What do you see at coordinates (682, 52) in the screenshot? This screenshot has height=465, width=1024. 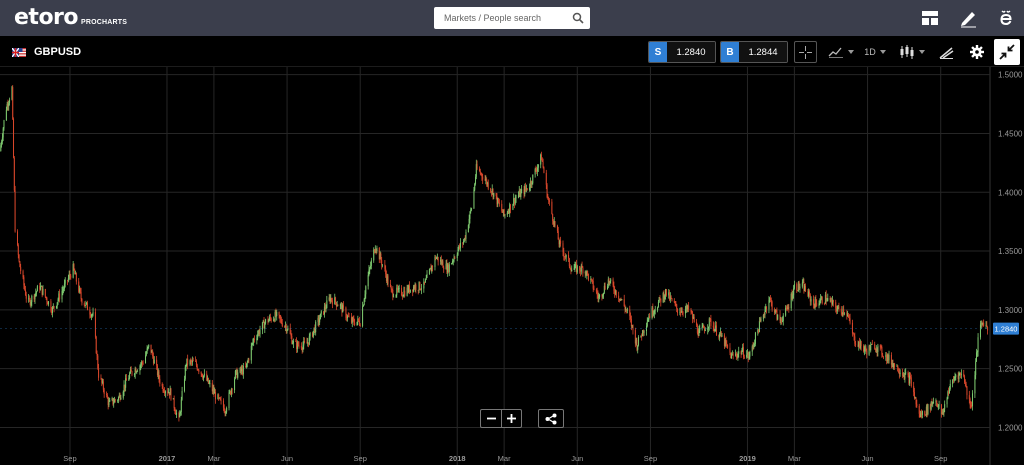 I see `sell-button: S 1.2840` at bounding box center [682, 52].